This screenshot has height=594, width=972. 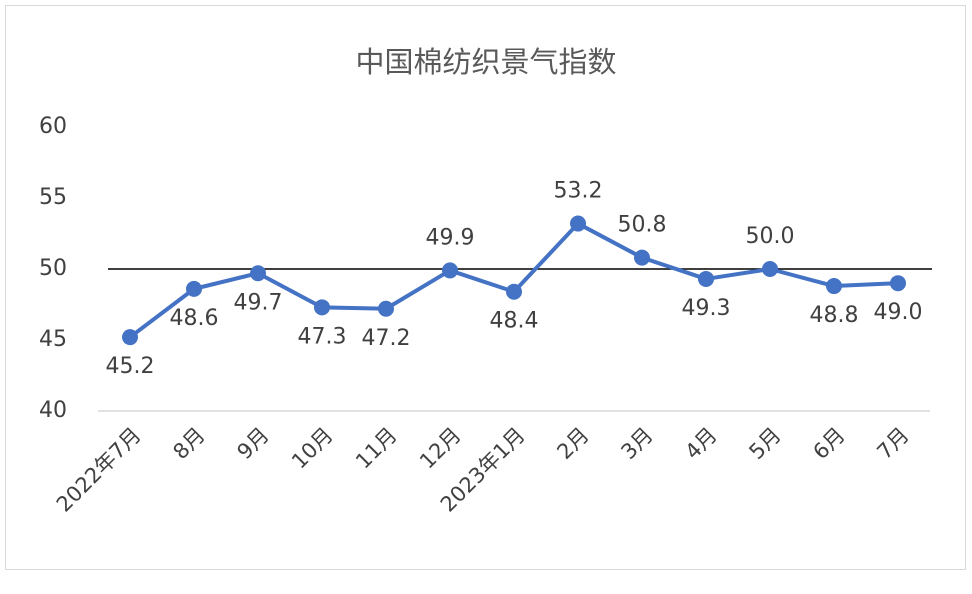 What do you see at coordinates (258, 302) in the screenshot?
I see `data-label: 49.7` at bounding box center [258, 302].